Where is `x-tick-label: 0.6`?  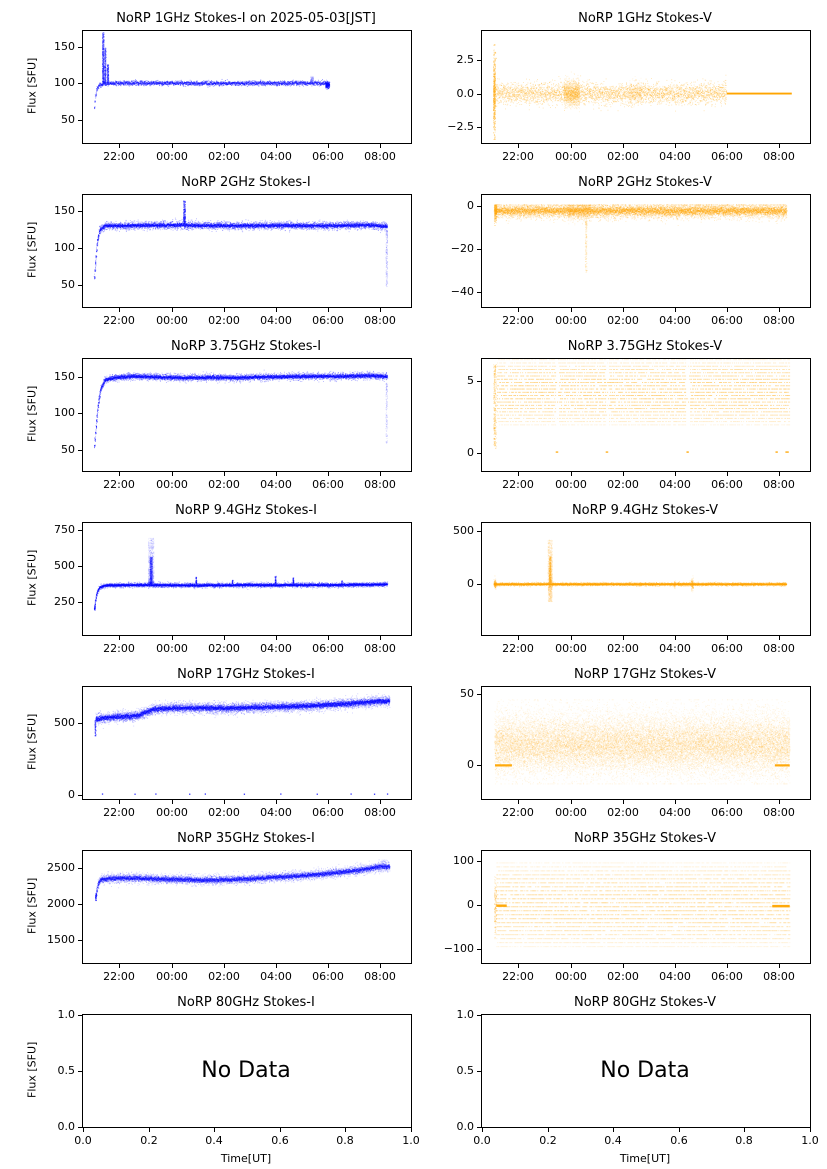
x-tick-label: 0.6 is located at coordinates (280, 1140).